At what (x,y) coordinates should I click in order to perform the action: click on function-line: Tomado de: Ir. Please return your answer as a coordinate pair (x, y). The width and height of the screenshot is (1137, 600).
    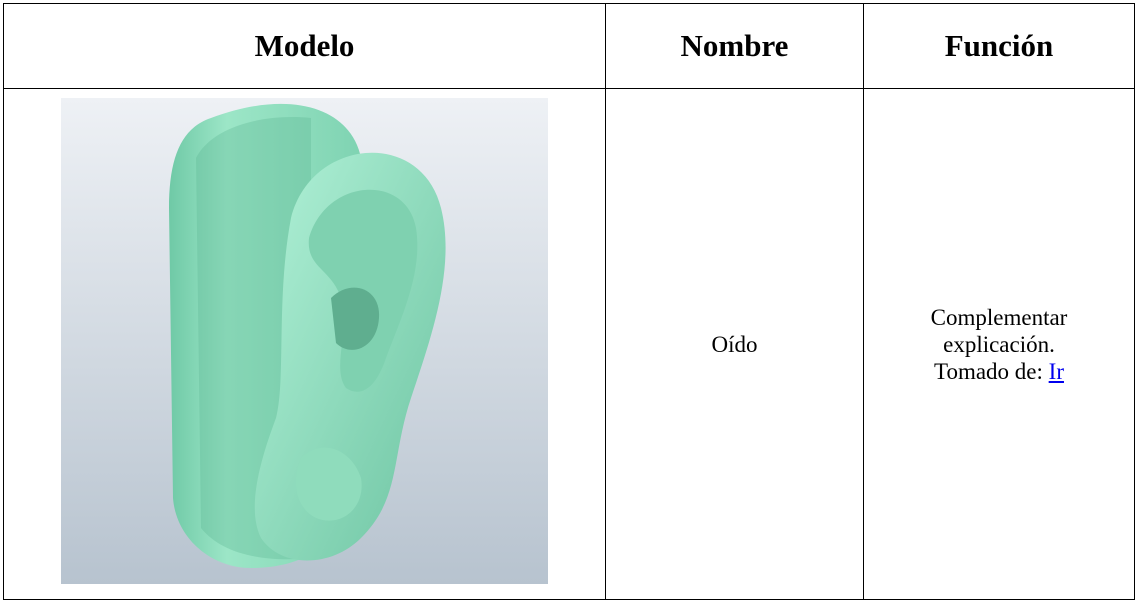
    Looking at the image, I should click on (999, 371).